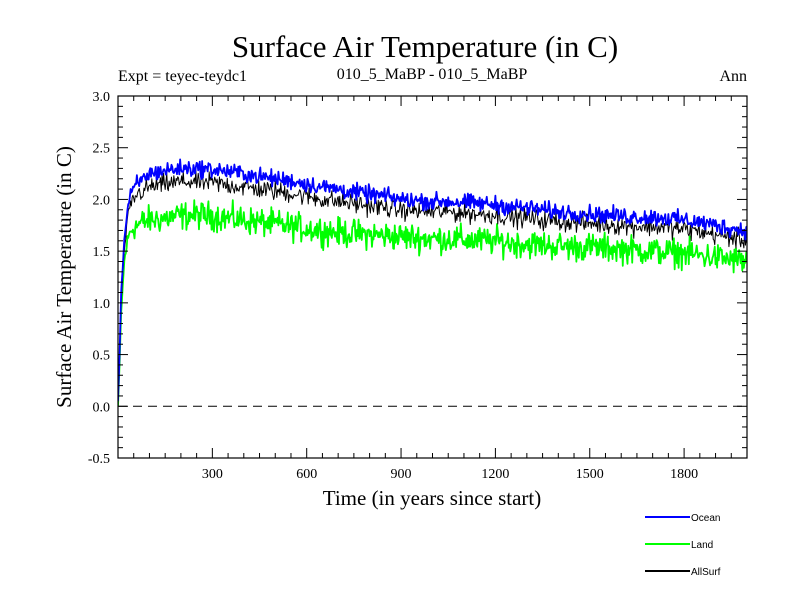 Image resolution: width=800 pixels, height=600 pixels. Describe the element at coordinates (102, 356) in the screenshot. I see `y-tick-label: 0.5` at that location.